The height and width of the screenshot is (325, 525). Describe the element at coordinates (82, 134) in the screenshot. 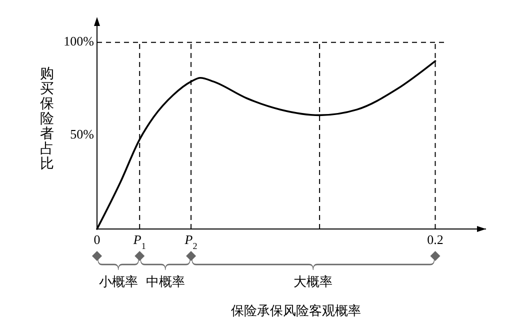

I see `y-tick-label: 50%` at that location.